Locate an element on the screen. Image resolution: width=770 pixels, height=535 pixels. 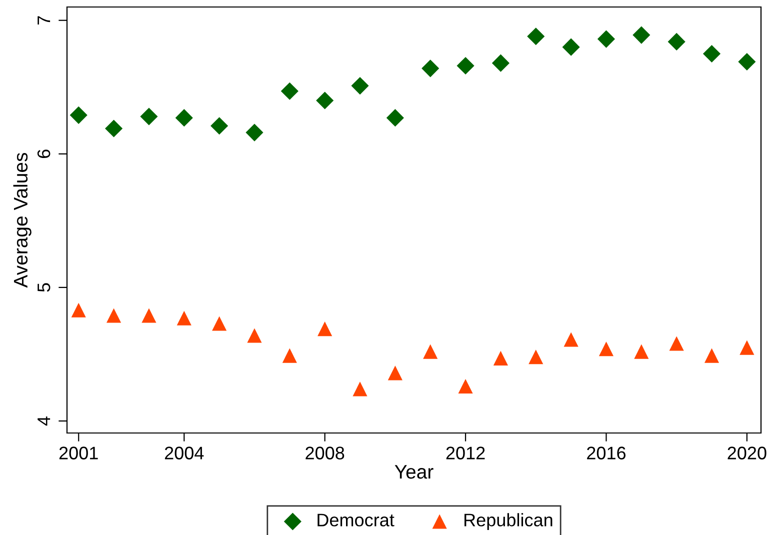
legend-label: Democrat is located at coordinates (356, 520).